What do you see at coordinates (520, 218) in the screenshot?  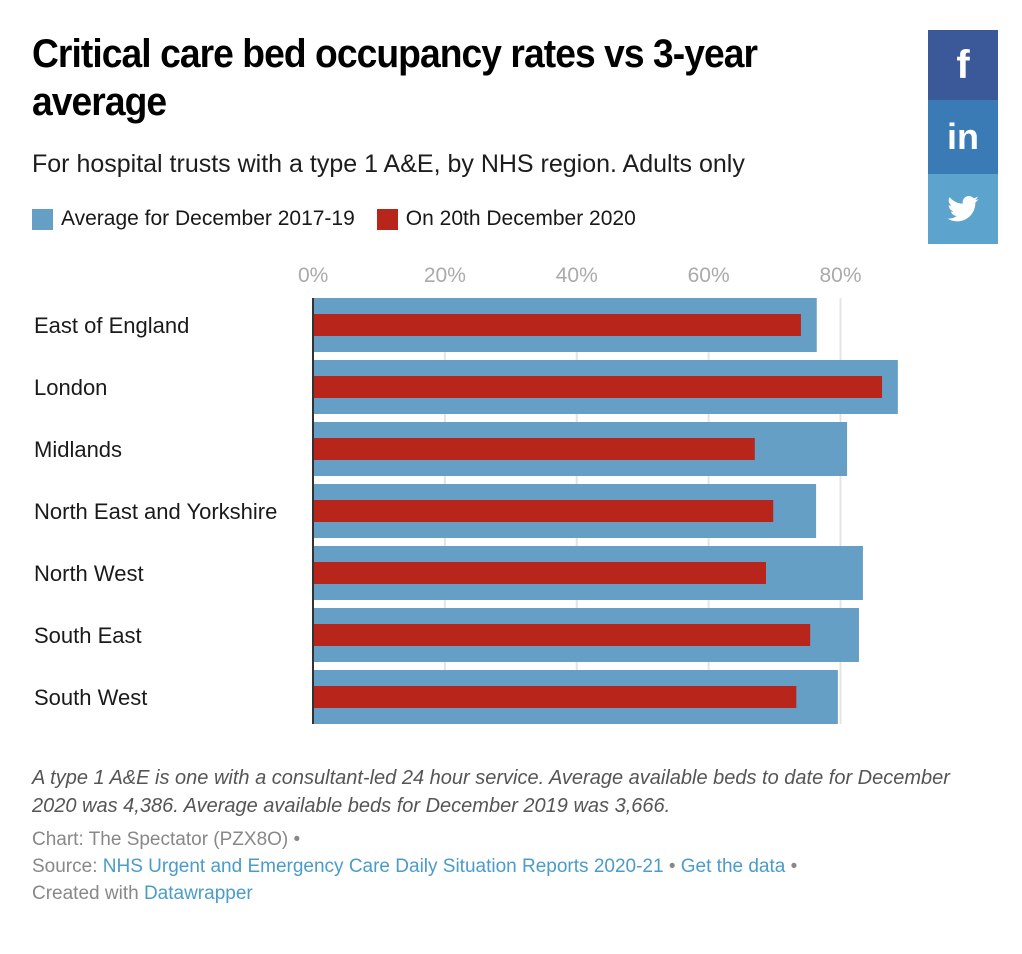 I see `legend-label-2020: On 20th December 2020` at bounding box center [520, 218].